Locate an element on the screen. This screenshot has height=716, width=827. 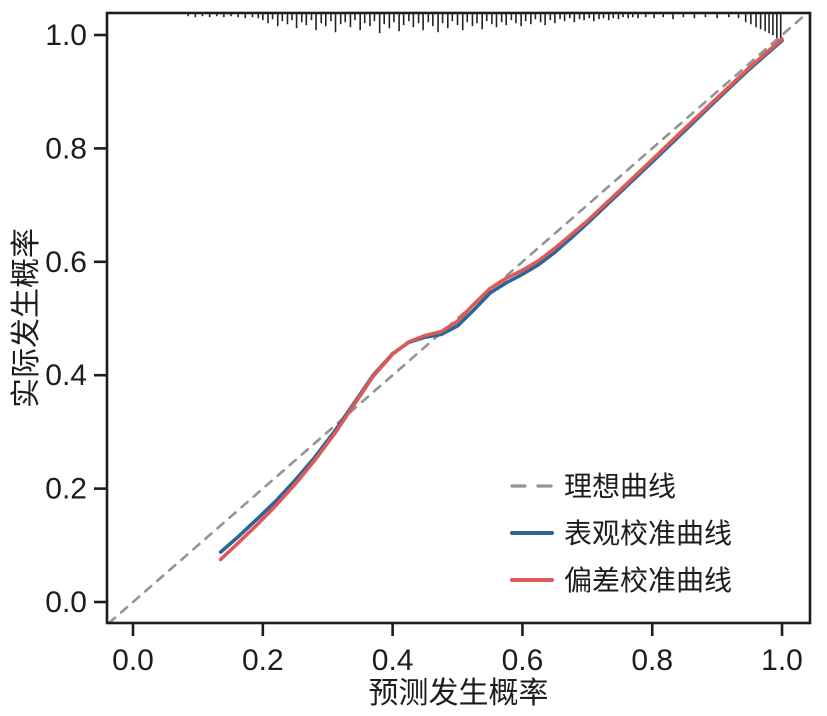
x-tick-label: 0.6 is located at coordinates (523, 660).